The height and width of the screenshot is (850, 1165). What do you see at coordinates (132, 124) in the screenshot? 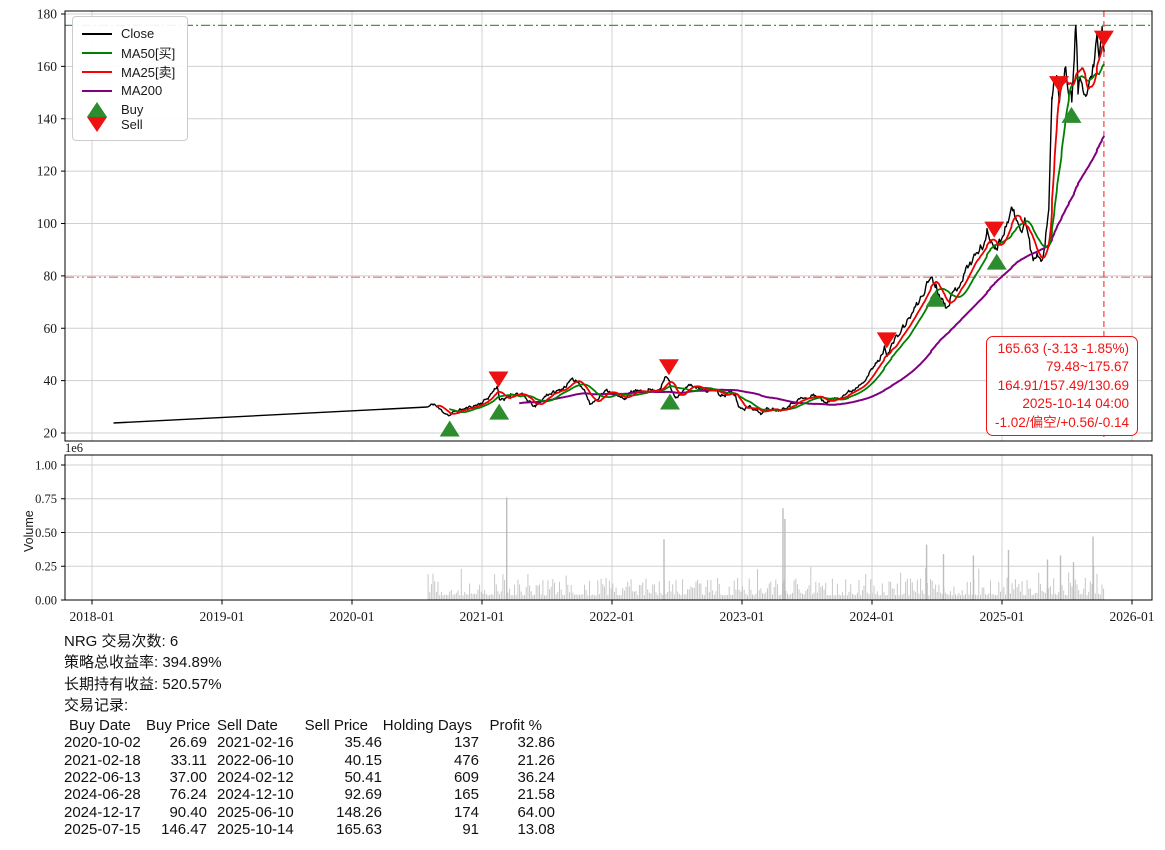
I see `legend-label: Sell` at bounding box center [132, 124].